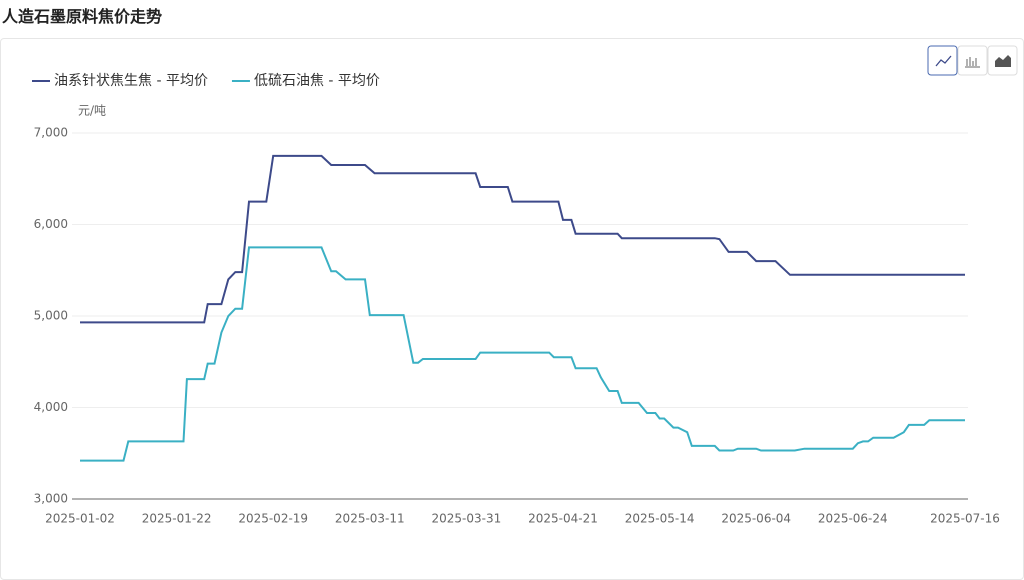 The width and height of the screenshot is (1024, 580). I want to click on toolbar, so click(972, 60).